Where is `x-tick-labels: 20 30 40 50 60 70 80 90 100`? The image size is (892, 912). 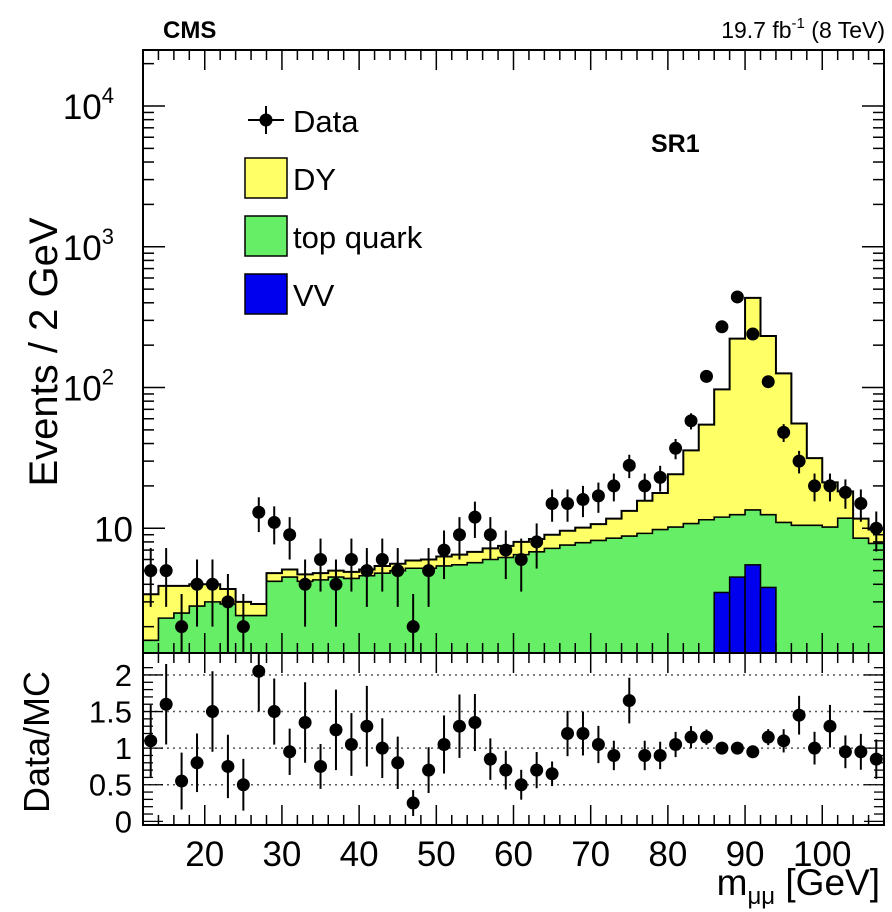
x-tick-labels: 20 30 40 50 60 70 80 90 100 is located at coordinates (518, 854).